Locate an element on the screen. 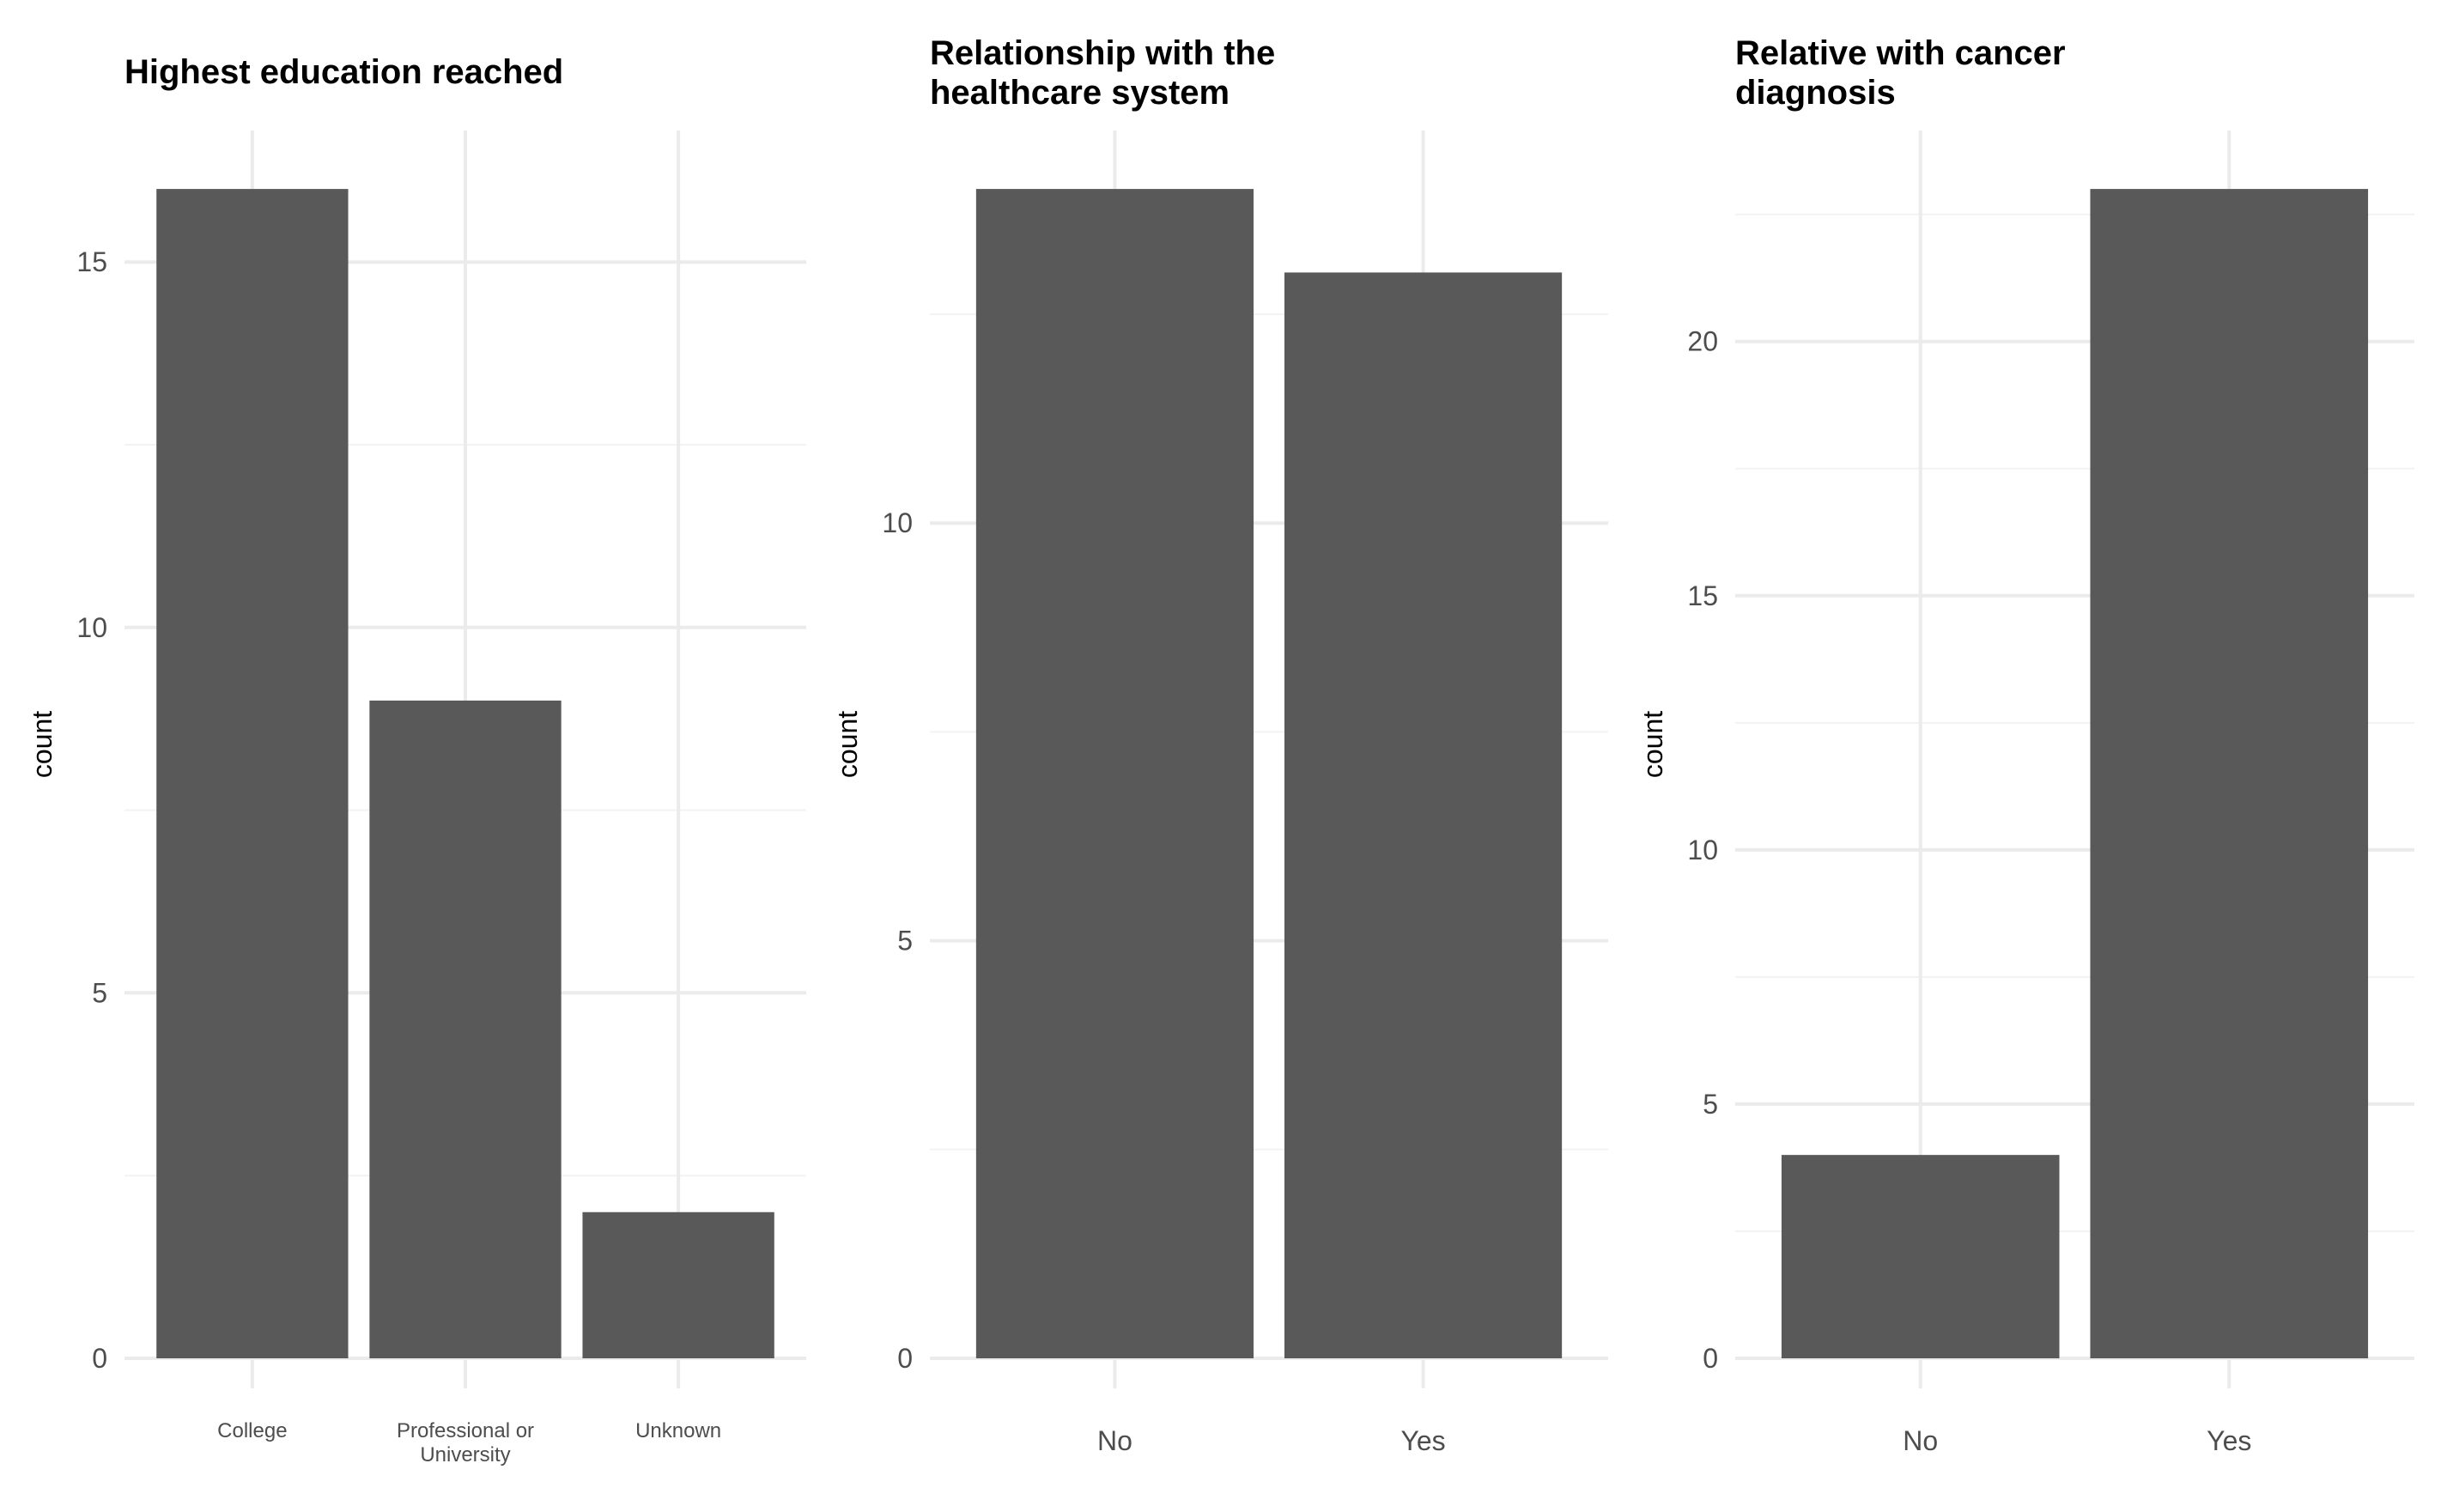  bar-unknown is located at coordinates (678, 1285).